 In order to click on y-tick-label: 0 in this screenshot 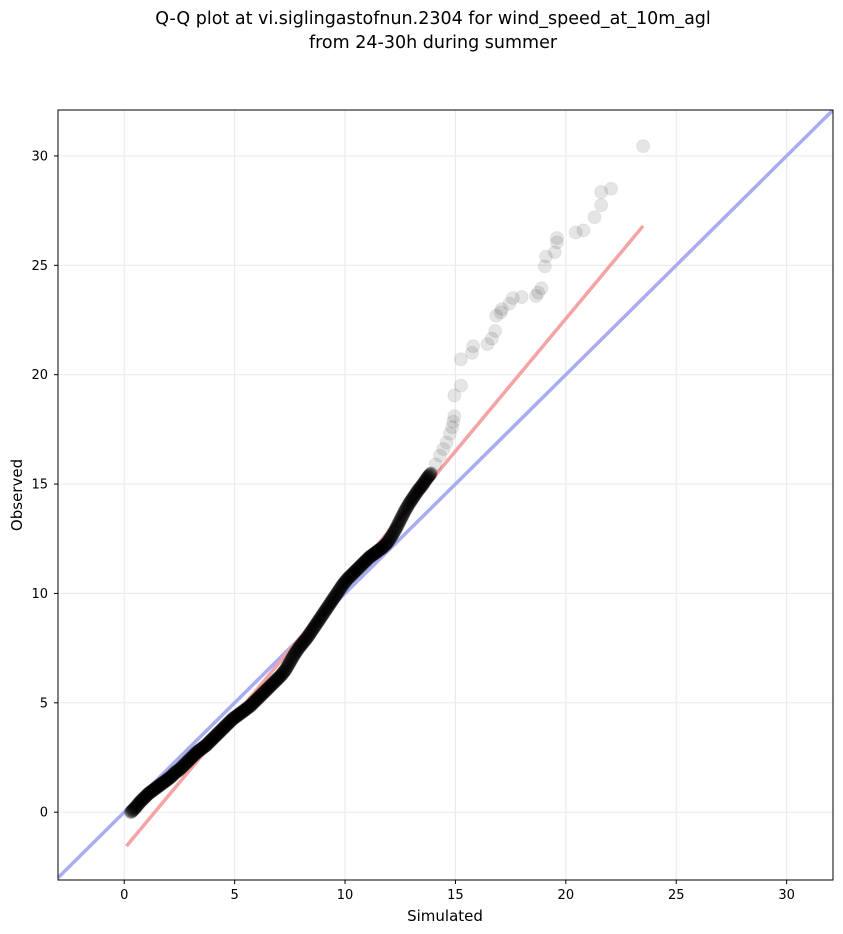, I will do `click(44, 813)`.